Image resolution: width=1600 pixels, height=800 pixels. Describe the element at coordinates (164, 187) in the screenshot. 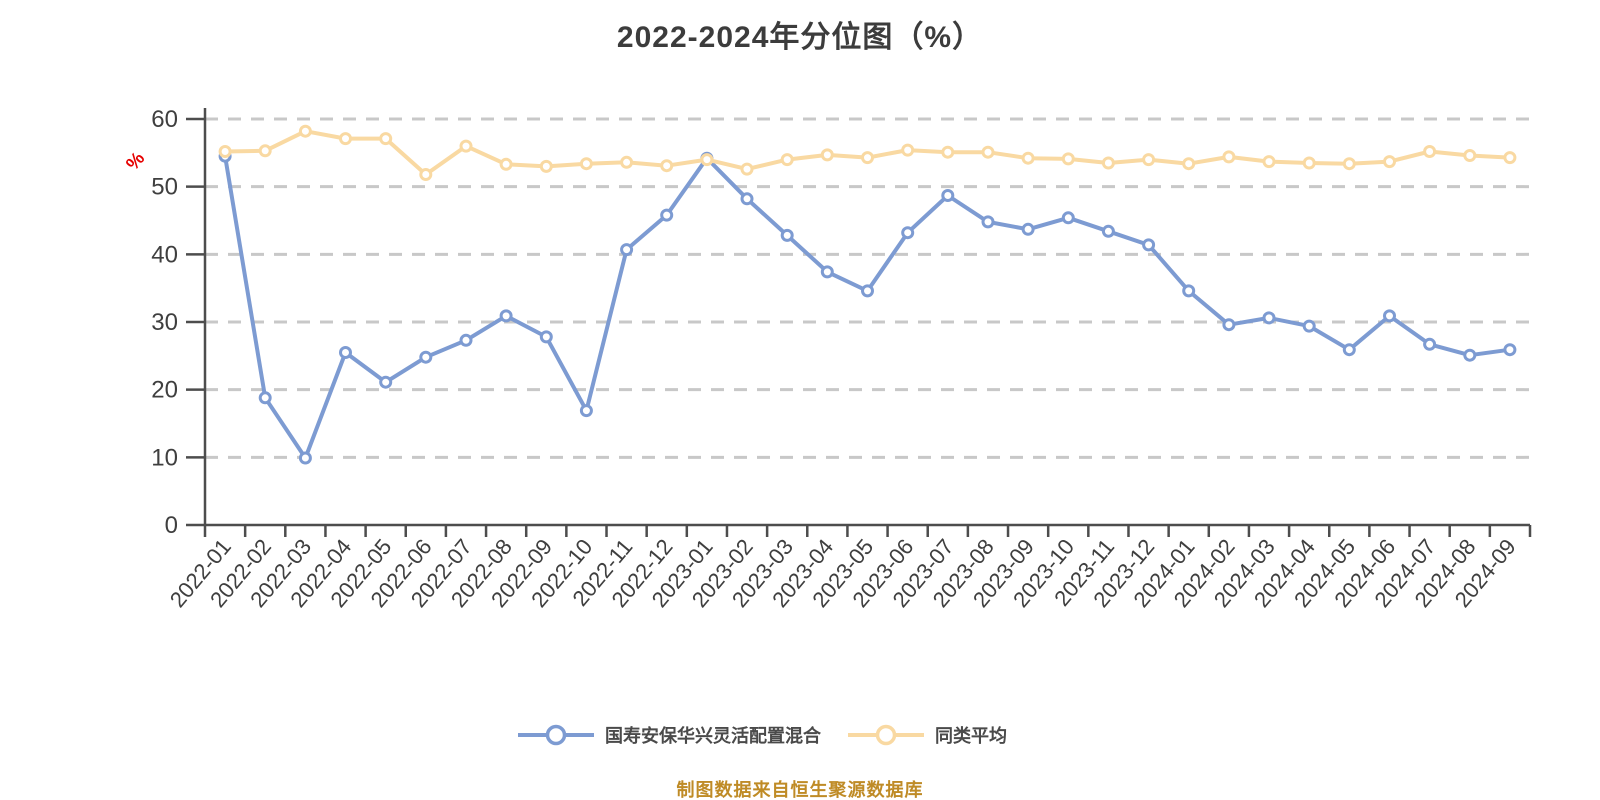

I see `y-tick-label: 50` at that location.